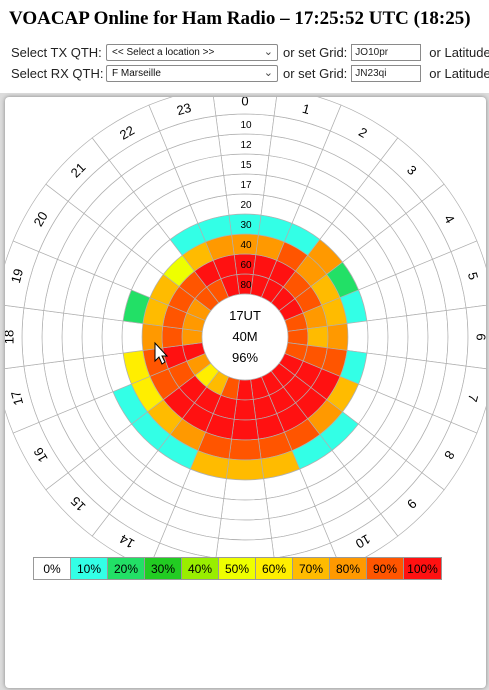 The height and width of the screenshot is (690, 489). What do you see at coordinates (246, 265) in the screenshot?
I see `band-ring-label: 60` at bounding box center [246, 265].